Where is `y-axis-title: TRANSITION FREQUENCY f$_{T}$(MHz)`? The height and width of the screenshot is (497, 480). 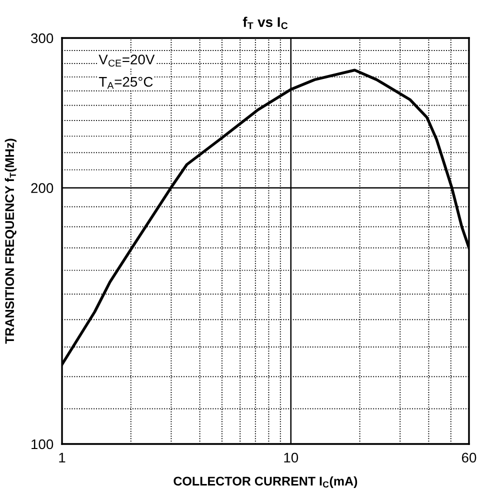 y-axis-title: TRANSITION FREQUENCY f$_{T}$(MHz) is located at coordinates (10, 241).